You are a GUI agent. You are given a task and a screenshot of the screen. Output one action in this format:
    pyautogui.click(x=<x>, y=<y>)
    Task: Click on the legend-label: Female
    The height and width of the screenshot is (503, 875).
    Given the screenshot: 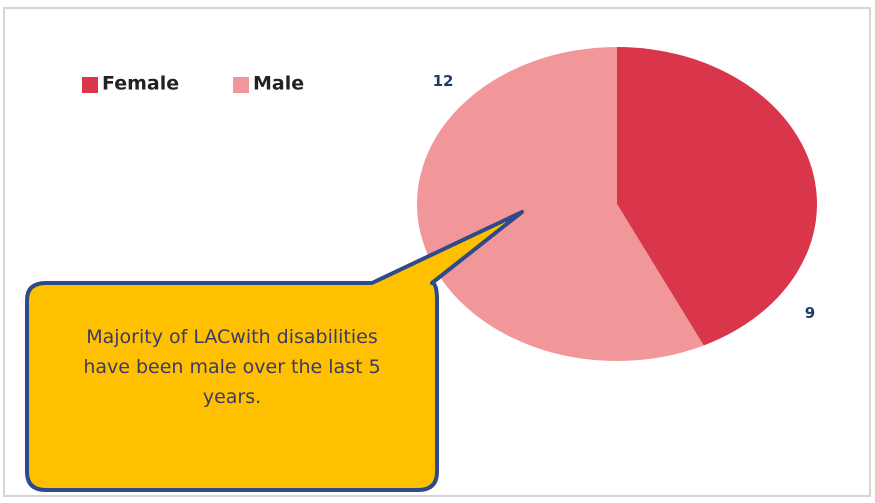 What is the action you would take?
    pyautogui.click(x=140, y=84)
    